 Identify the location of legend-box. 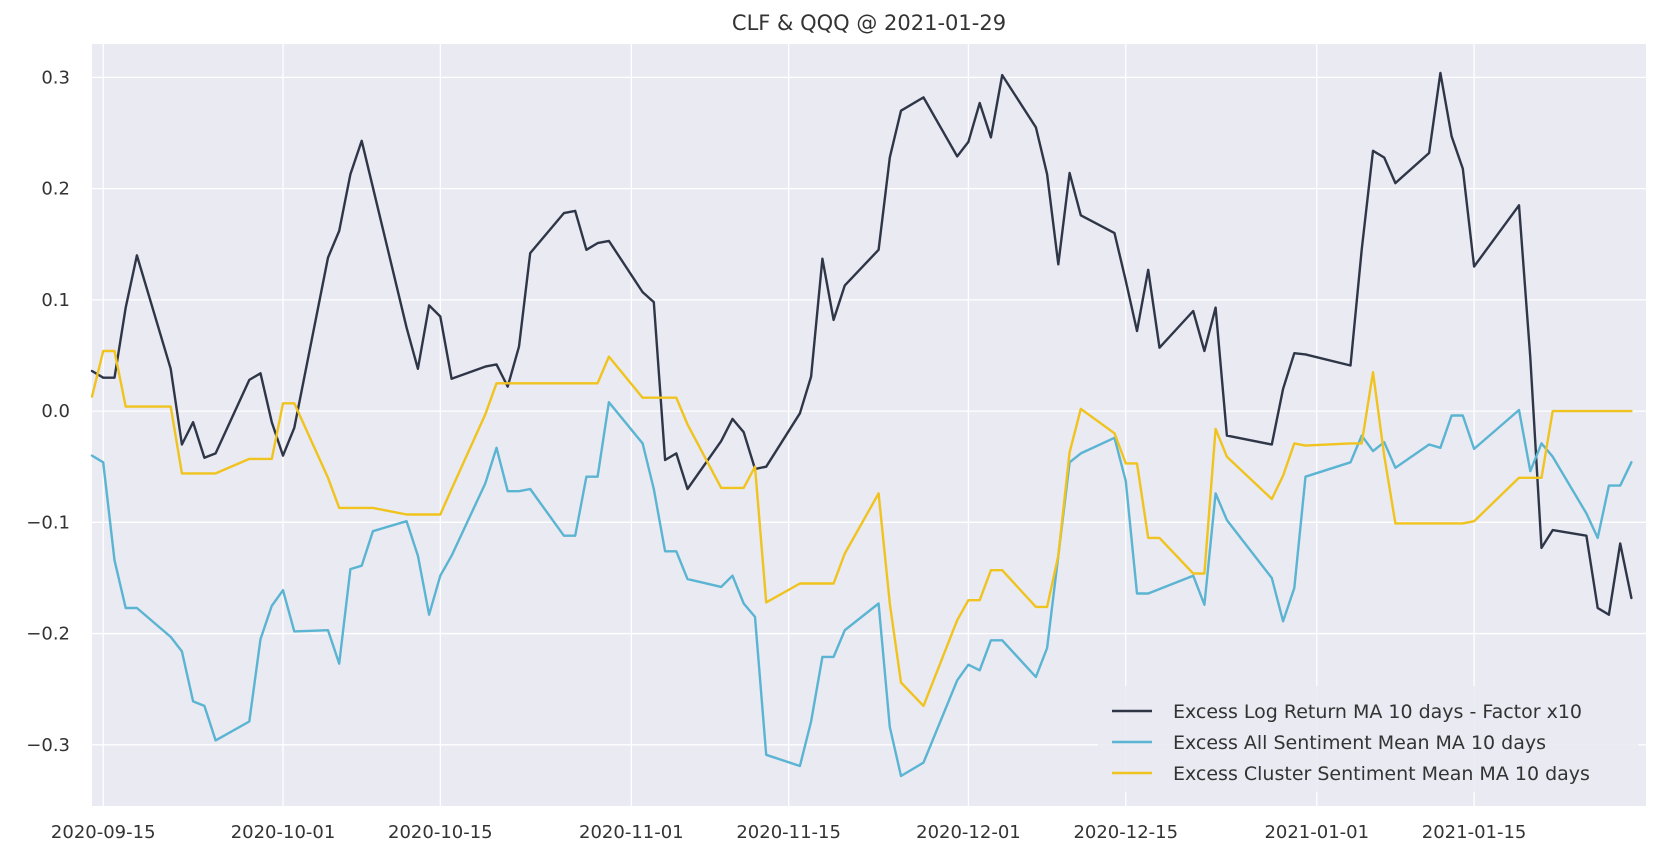
(1368, 739).